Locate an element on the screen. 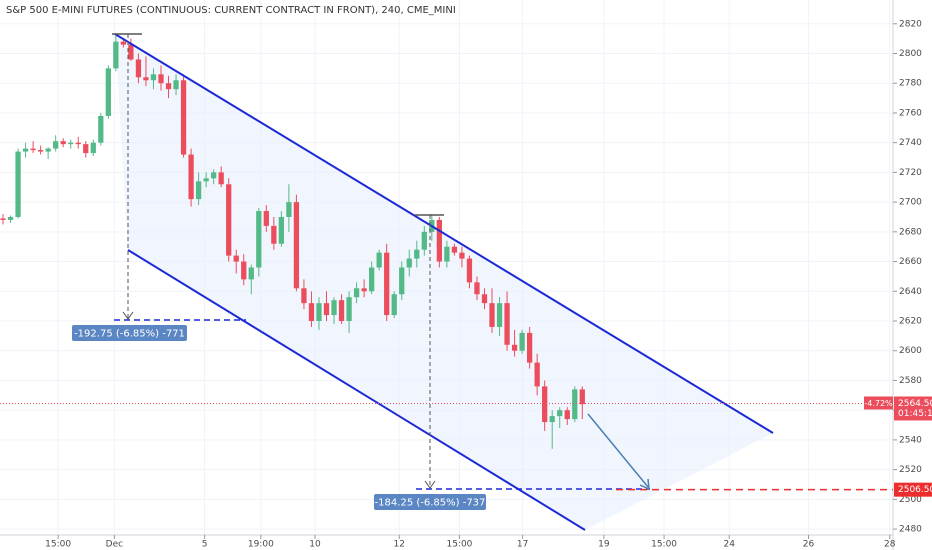 This screenshot has height=550, width=932. x-tick-label: 17 is located at coordinates (522, 545).